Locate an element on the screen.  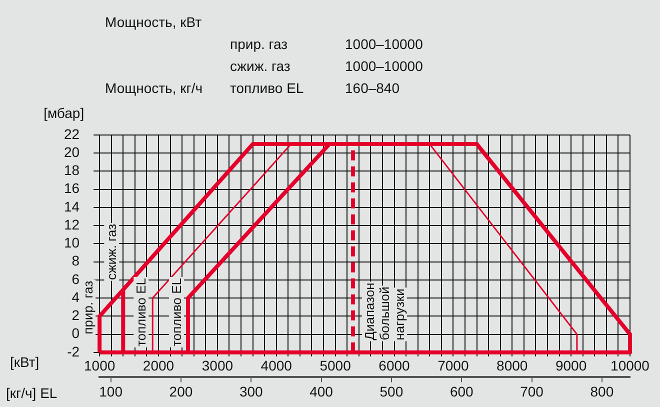
y-axis-title: [мбар] is located at coordinates (64, 113).